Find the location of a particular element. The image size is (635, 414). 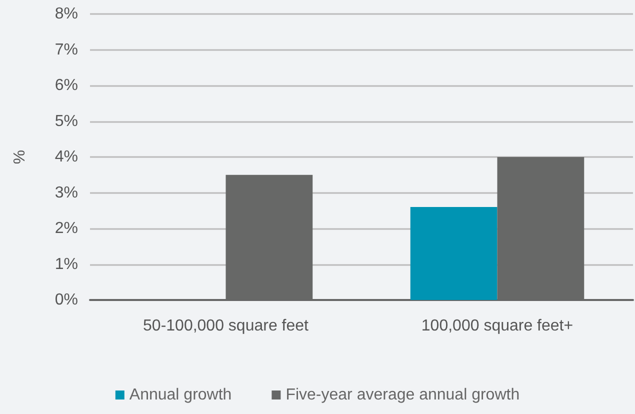

y-tick-label: 2% is located at coordinates (66, 228).